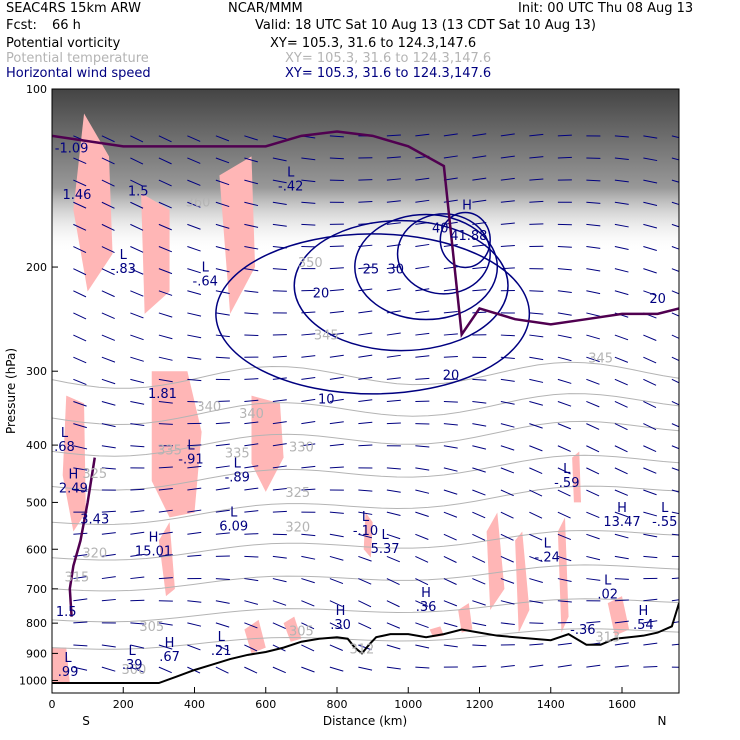 The height and width of the screenshot is (740, 740). What do you see at coordinates (408, 704) in the screenshot?
I see `x-tick-label: 1000` at bounding box center [408, 704].